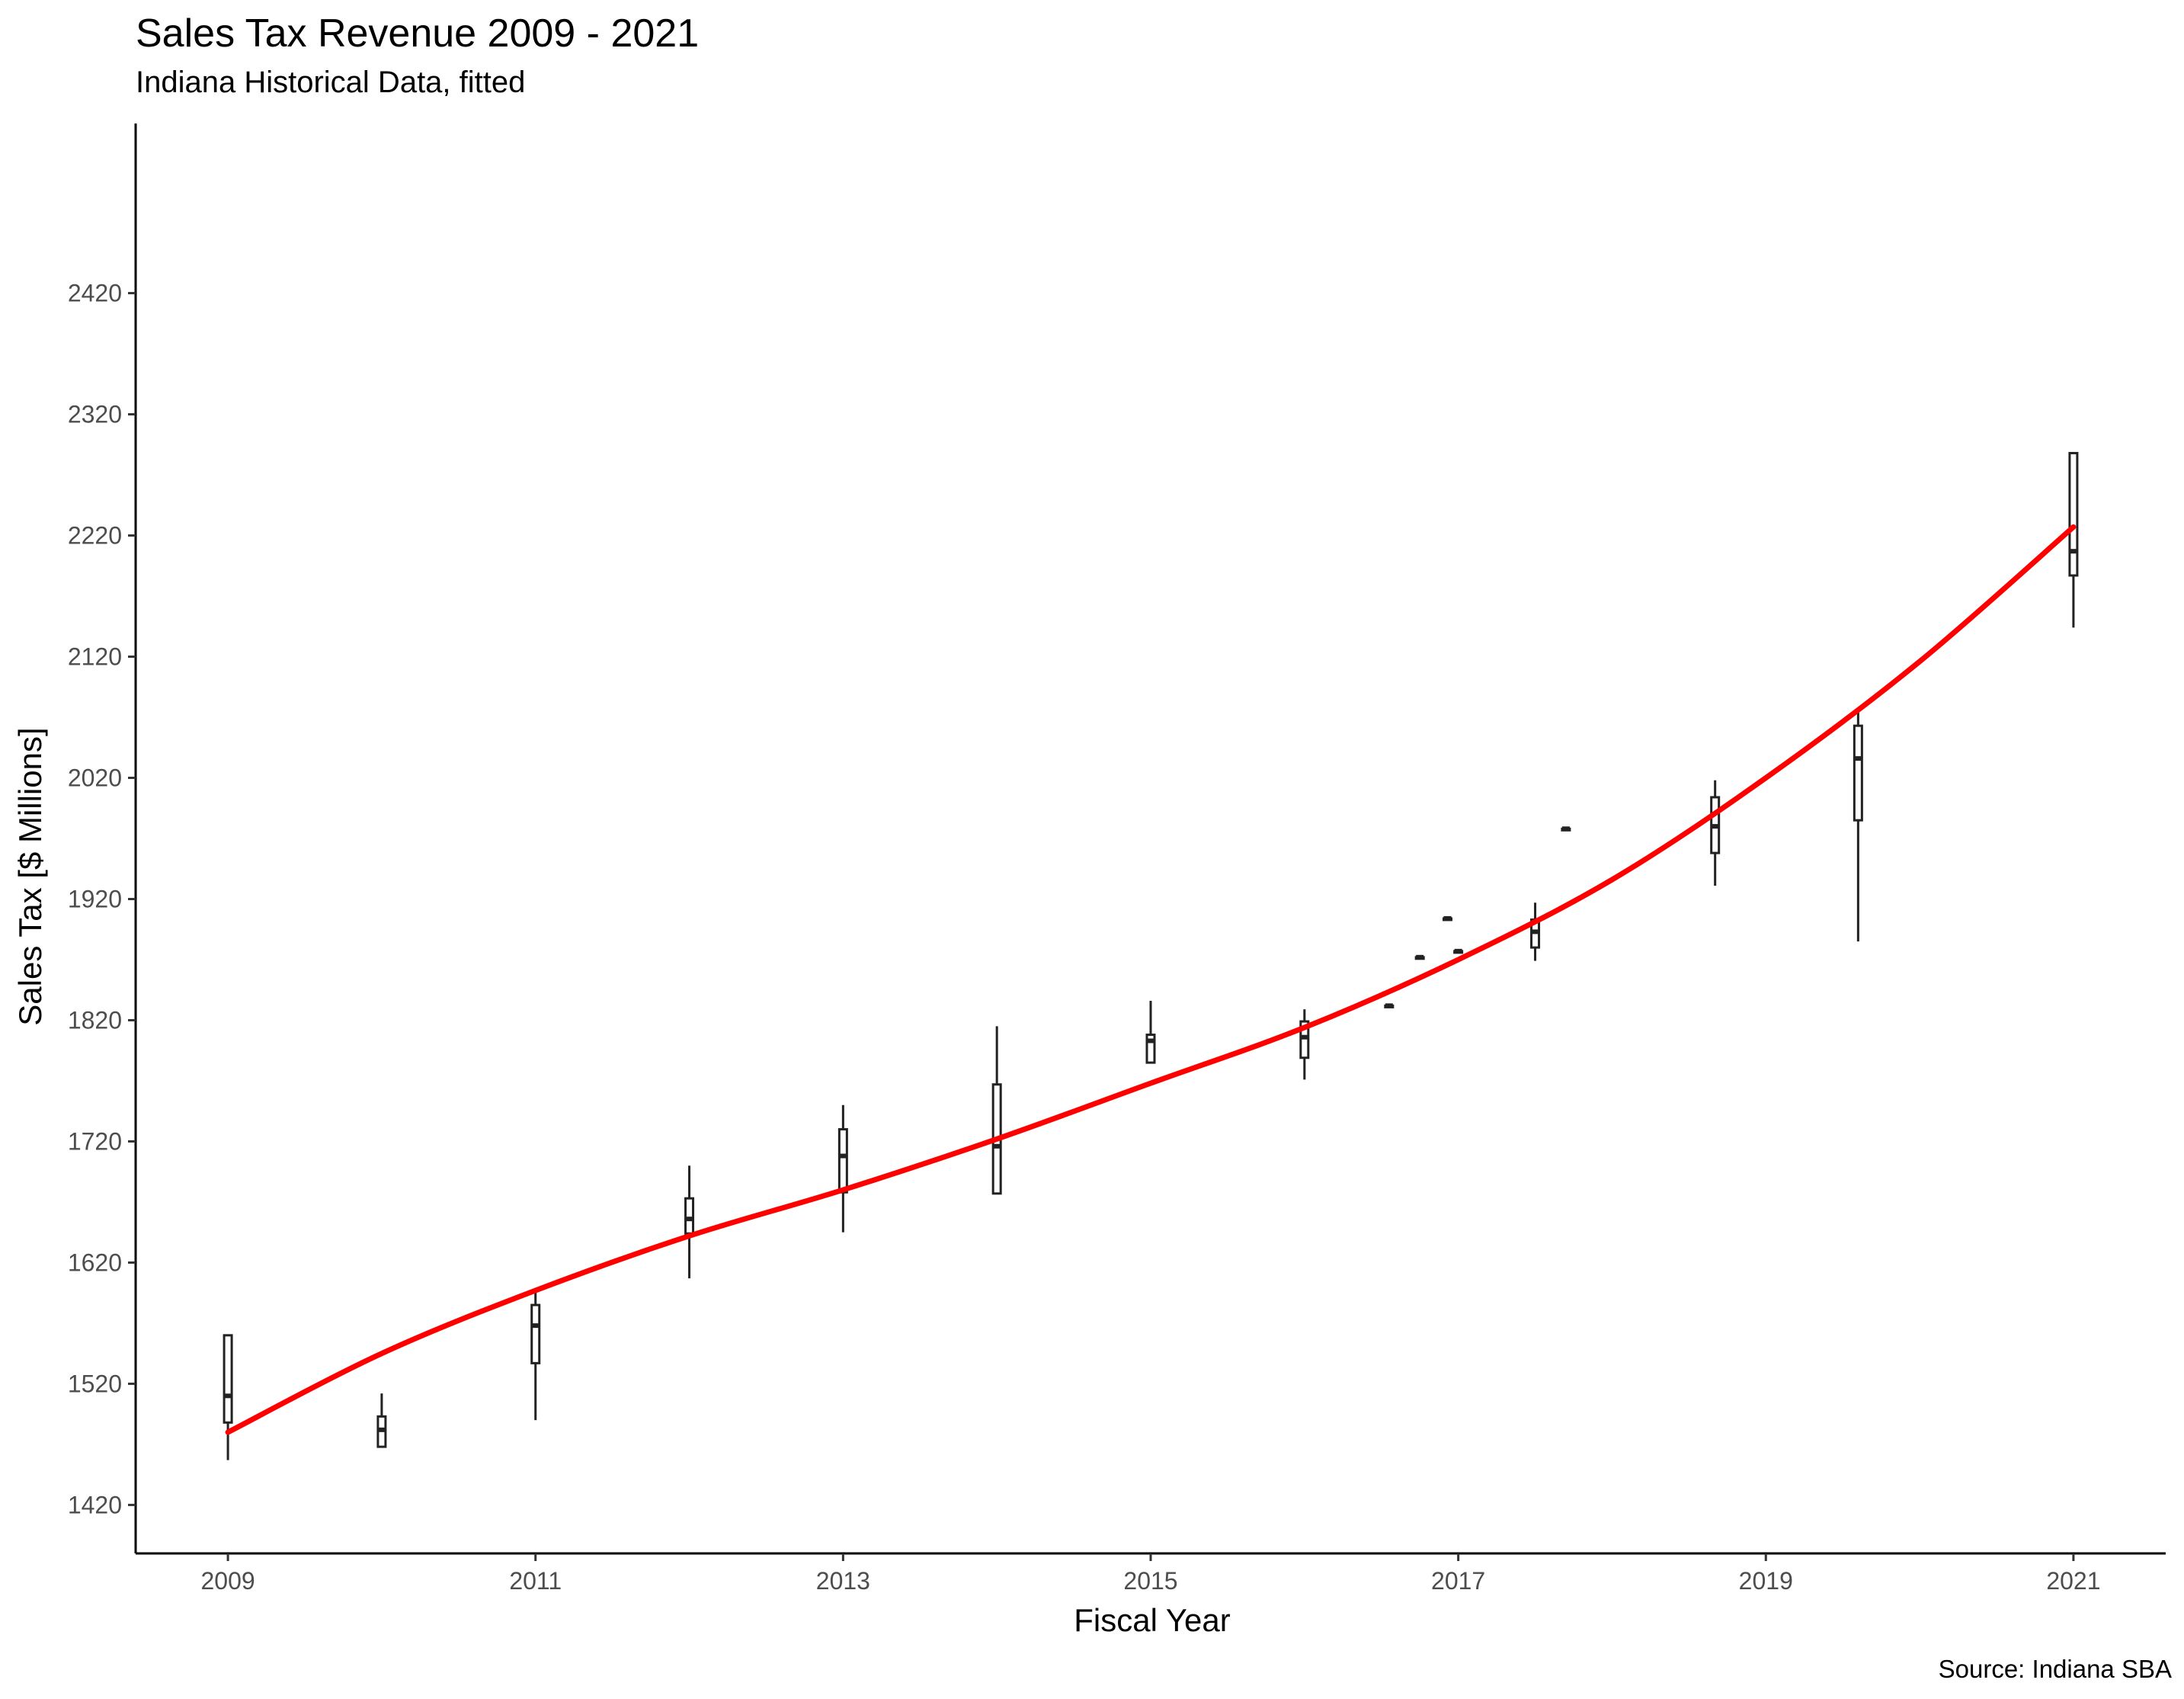 This screenshot has height=1699, width=2184. What do you see at coordinates (95, 1020) in the screenshot?
I see `y-tick-label: 1820` at bounding box center [95, 1020].